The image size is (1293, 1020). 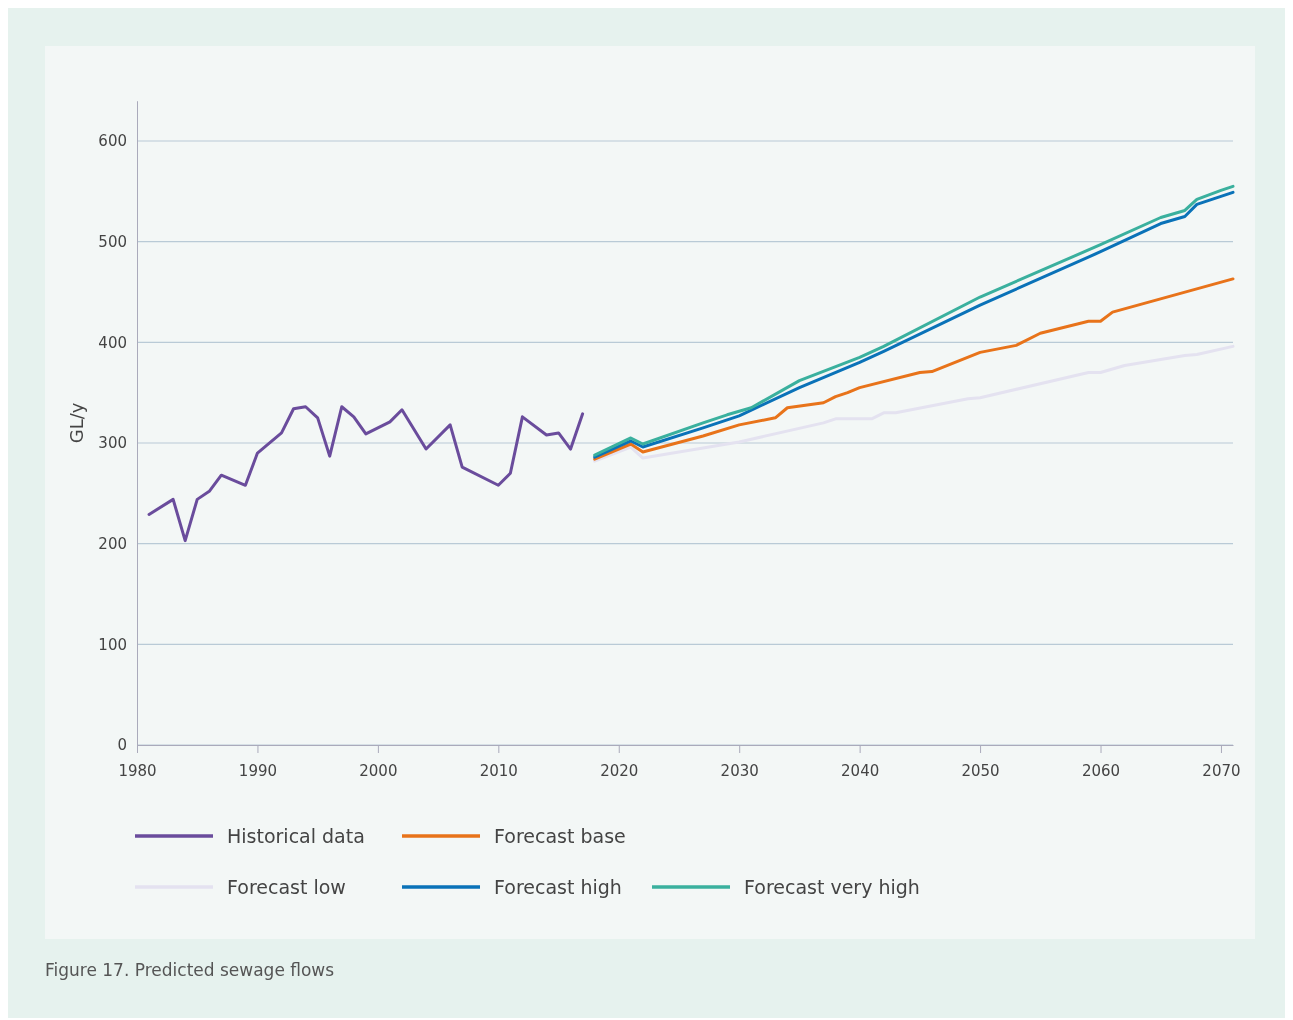 I want to click on x-tick-label: 2020, so click(x=619, y=770).